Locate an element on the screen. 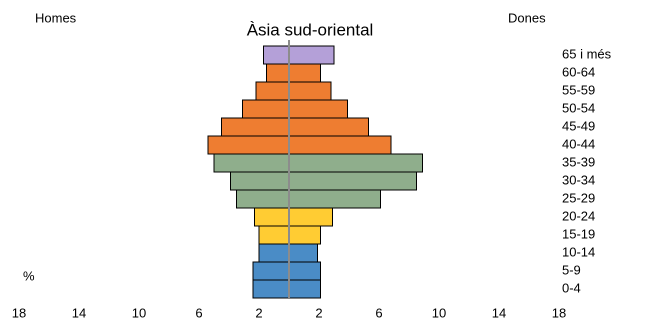 Image resolution: width=651 pixels, height=329 pixels. category-label: 25-29 is located at coordinates (578, 197).